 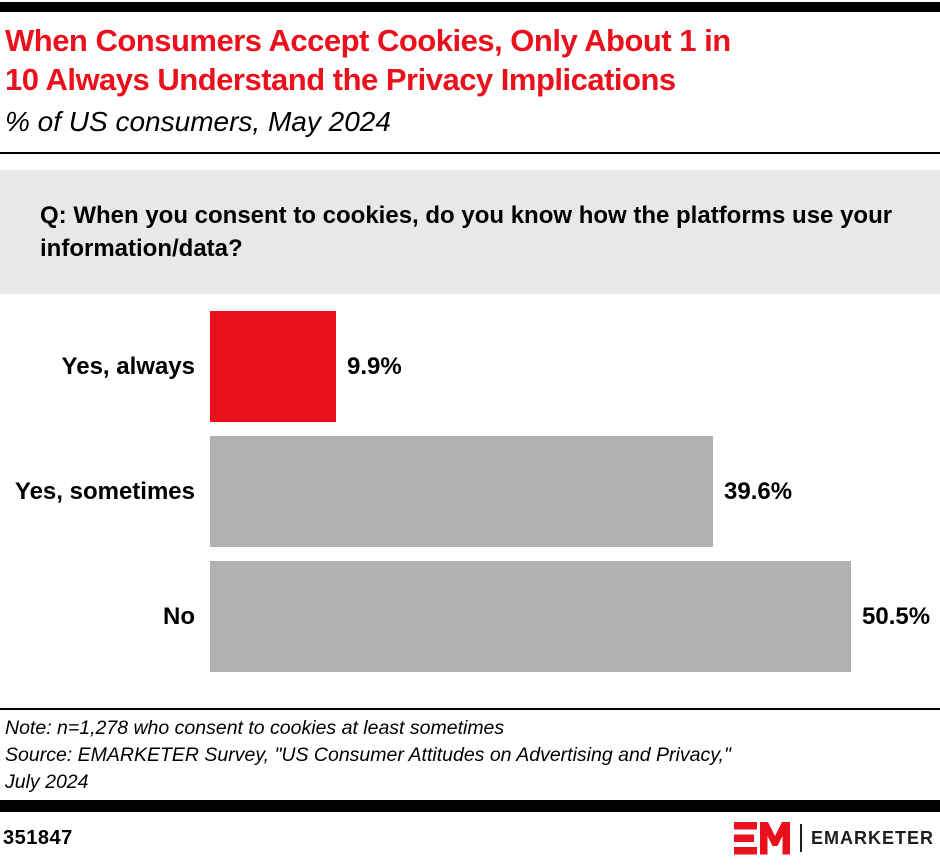 I want to click on bar-track: 50.5%, so click(x=570, y=616).